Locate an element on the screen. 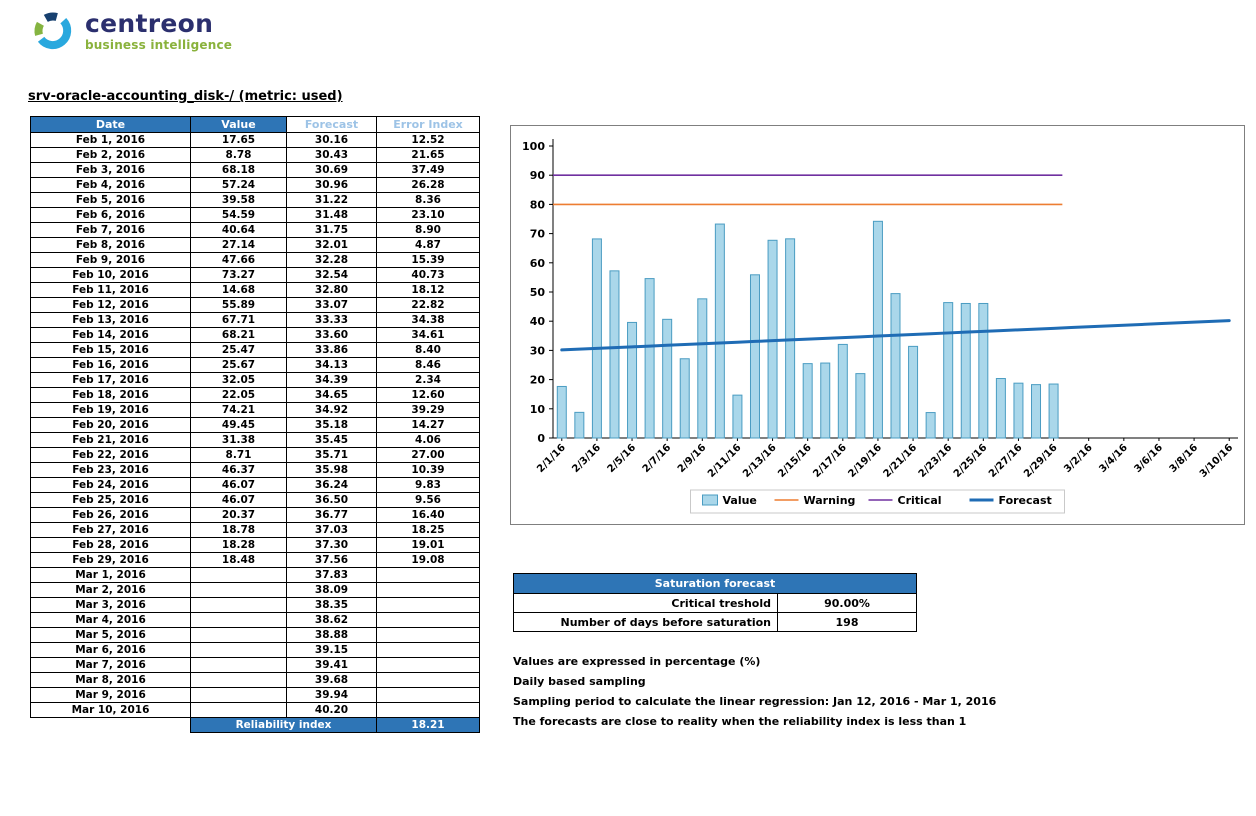 The width and height of the screenshot is (1256, 816). column-header-date: Date is located at coordinates (110, 124).